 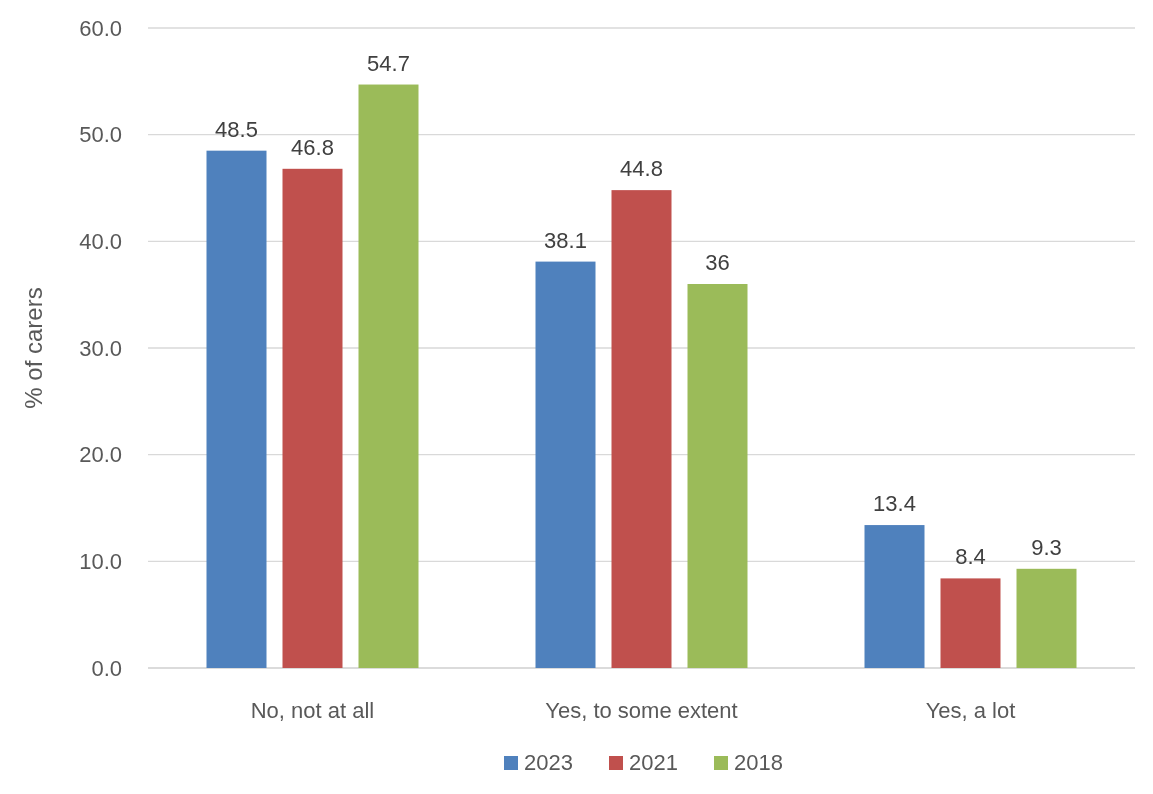 I want to click on y-tick-label: 0.0, so click(x=106, y=668).